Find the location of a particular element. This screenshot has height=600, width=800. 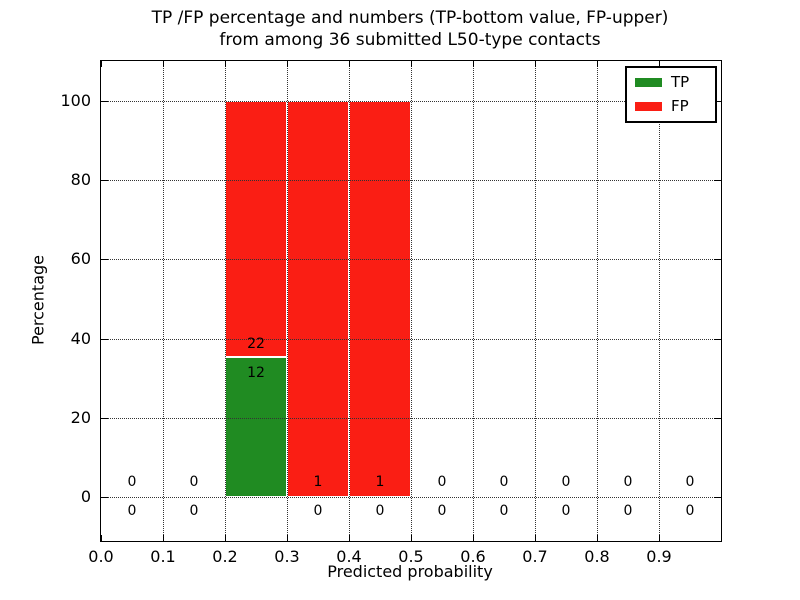

legend-label-fp: FP is located at coordinates (680, 106).